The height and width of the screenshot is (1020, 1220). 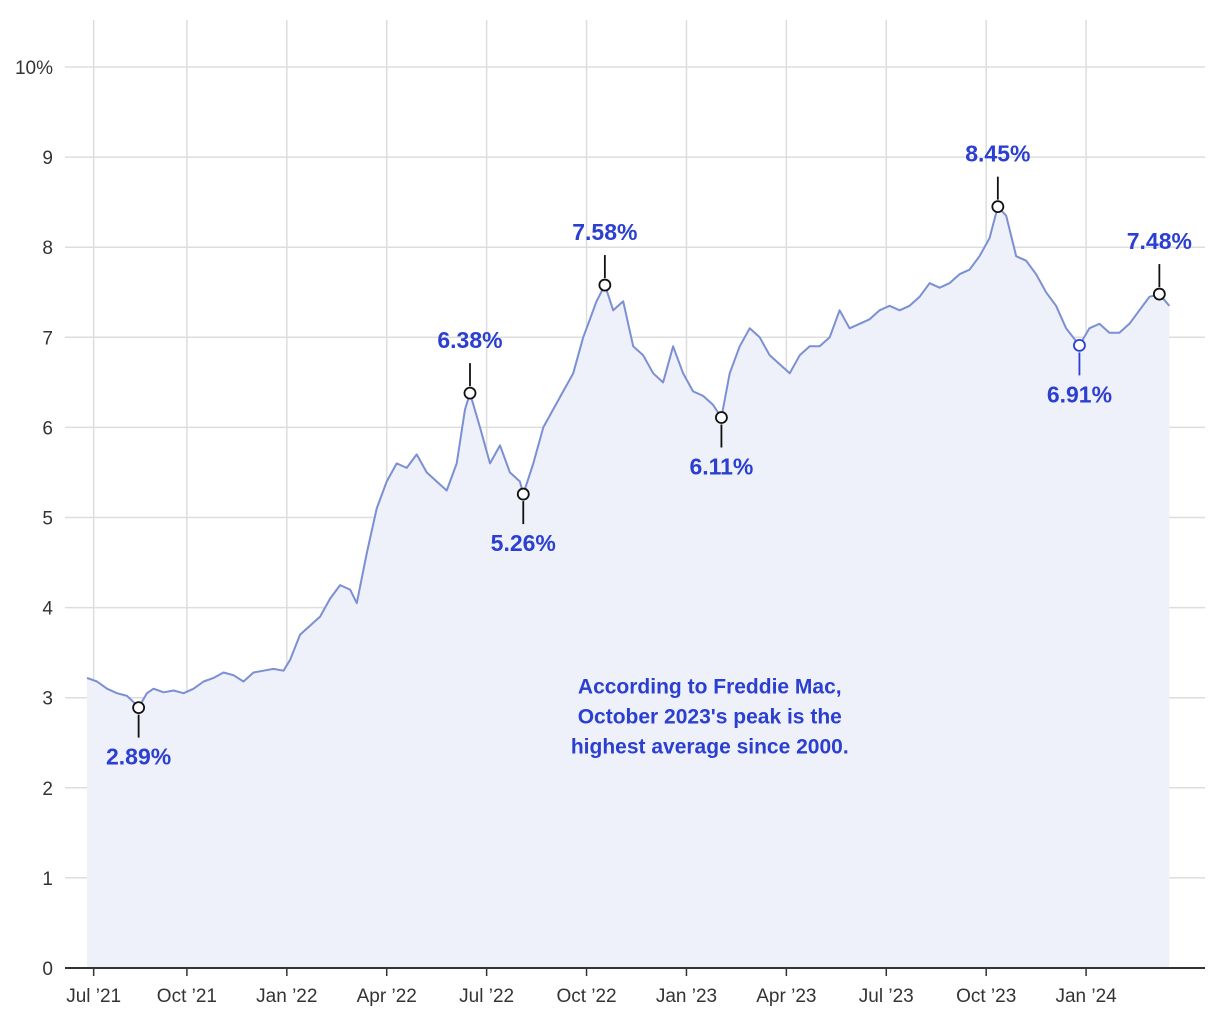 I want to click on x-tick-label: Apr ’23, so click(x=786, y=996).